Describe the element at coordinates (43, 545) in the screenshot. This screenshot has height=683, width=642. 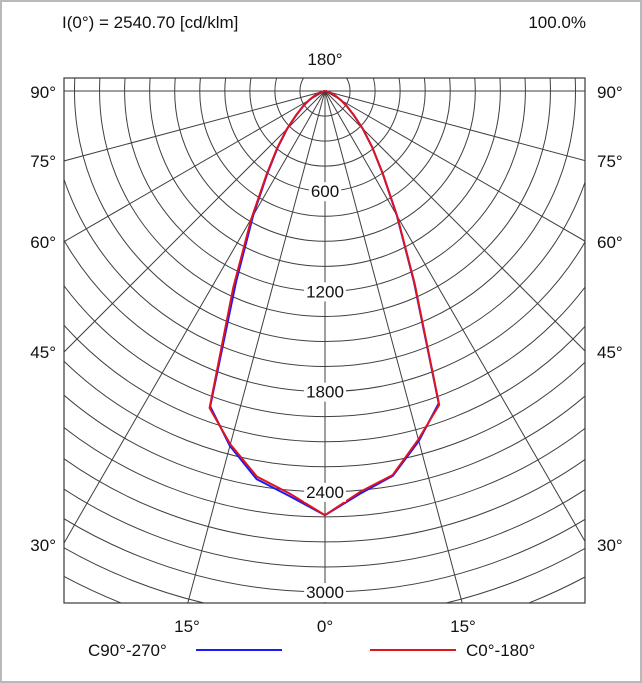
I see `left-angle-label: 30°` at that location.